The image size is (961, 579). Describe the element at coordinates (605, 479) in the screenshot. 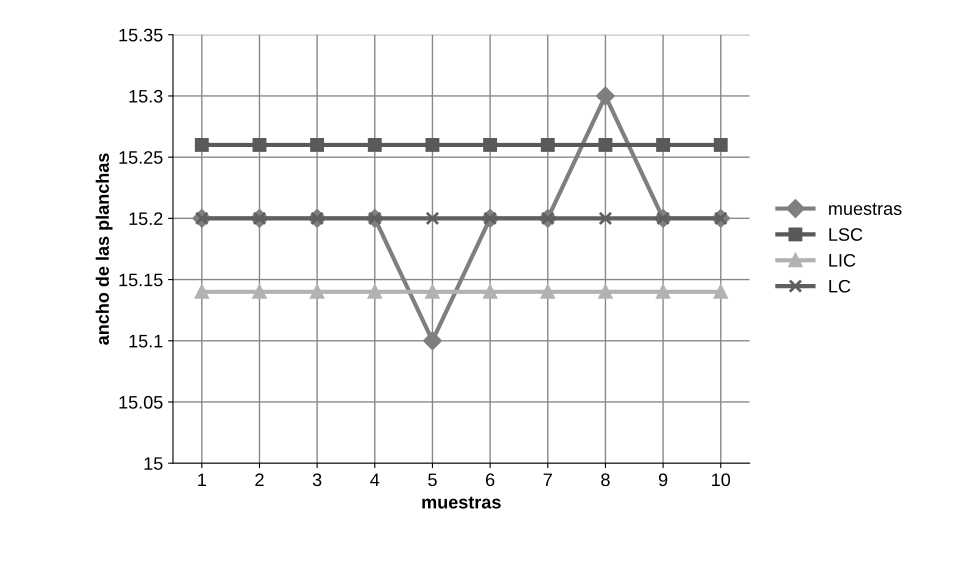

I see `x-tick-label: 8` at that location.